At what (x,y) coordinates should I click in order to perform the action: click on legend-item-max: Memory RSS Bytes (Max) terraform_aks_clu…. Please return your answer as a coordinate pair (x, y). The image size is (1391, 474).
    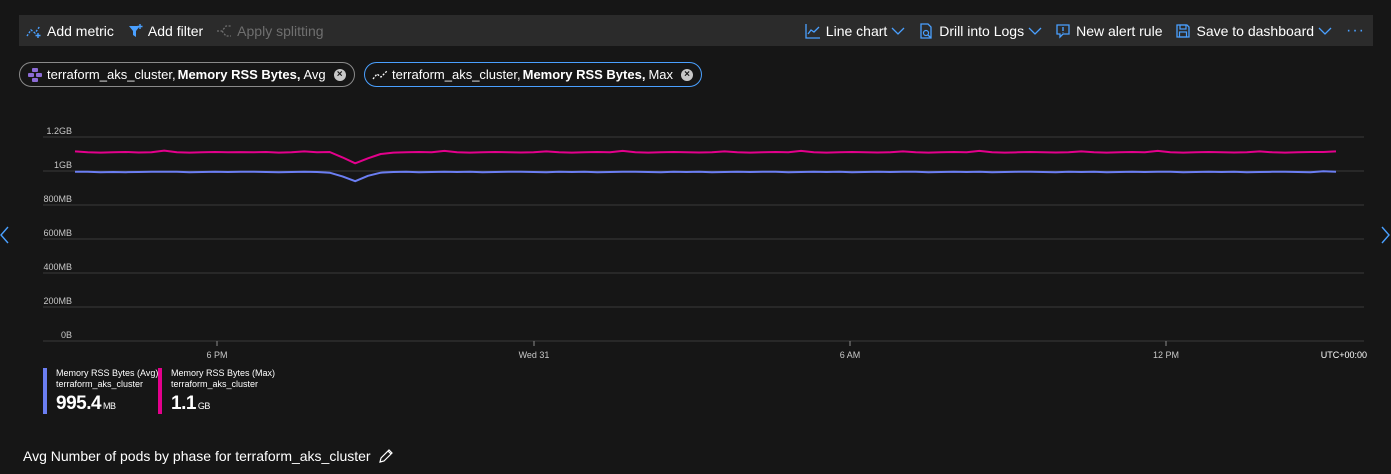
    Looking at the image, I should click on (216, 391).